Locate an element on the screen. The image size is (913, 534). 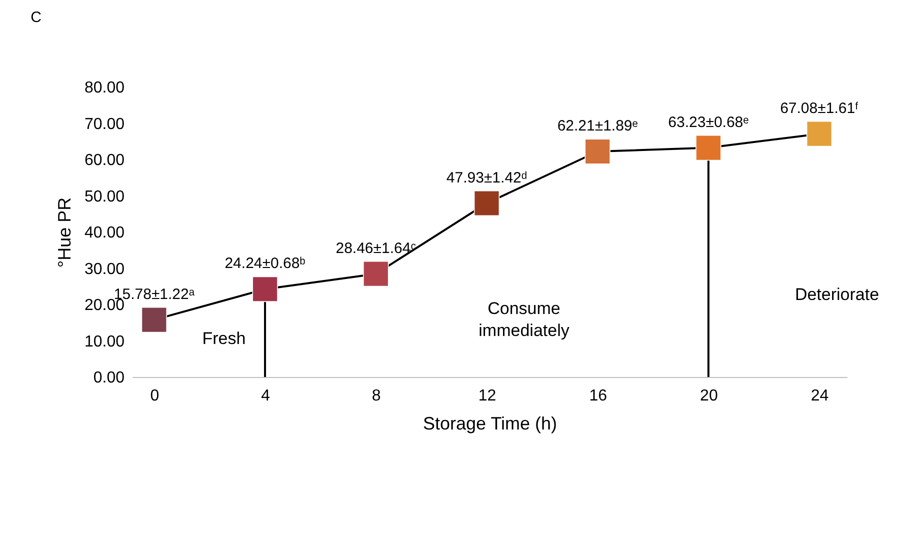
y-tick-label: 30.00 is located at coordinates (104, 269).